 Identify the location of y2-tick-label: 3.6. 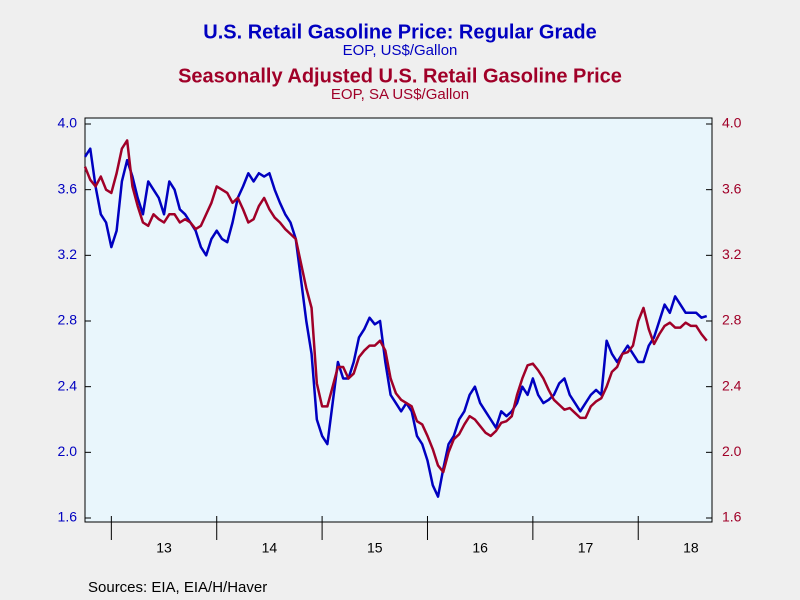
(732, 188).